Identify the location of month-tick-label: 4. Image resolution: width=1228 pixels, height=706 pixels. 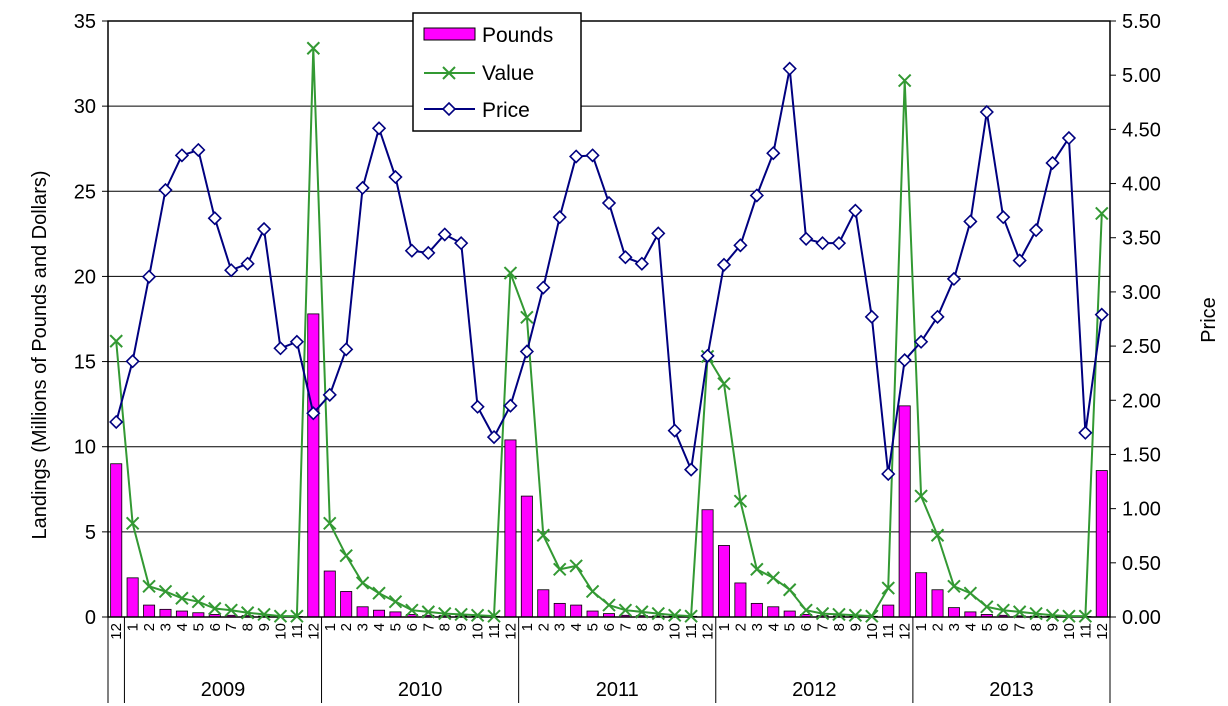
(970, 627).